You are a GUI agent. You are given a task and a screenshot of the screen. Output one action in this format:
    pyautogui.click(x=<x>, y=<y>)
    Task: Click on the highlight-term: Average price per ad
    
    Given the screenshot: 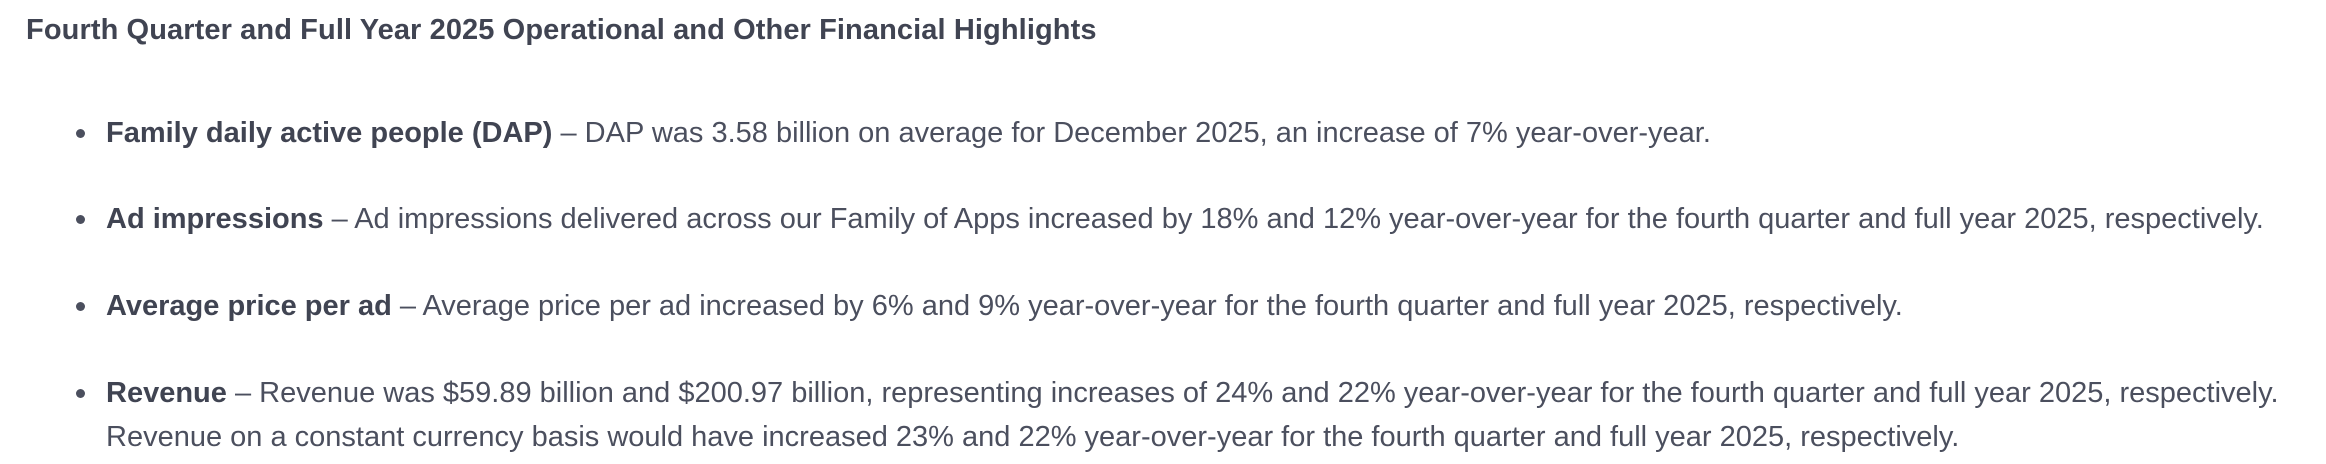 What is the action you would take?
    pyautogui.click(x=249, y=306)
    